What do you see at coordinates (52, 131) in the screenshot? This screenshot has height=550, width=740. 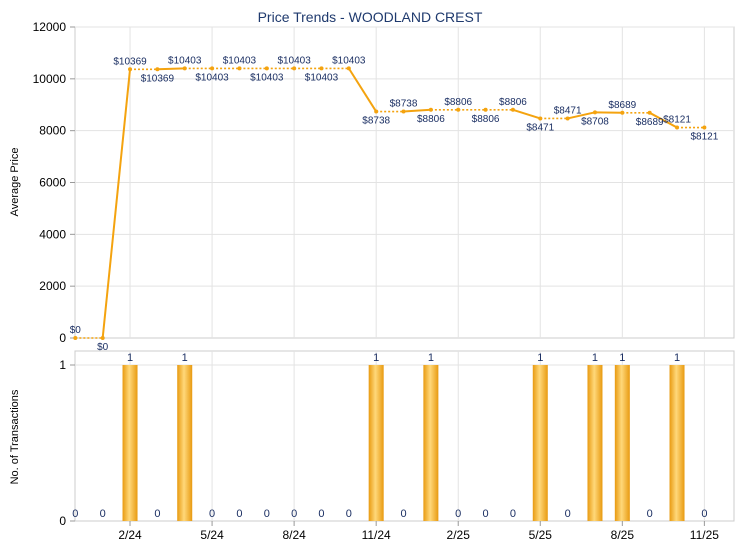 I see `price-y-tick-label: 8000` at bounding box center [52, 131].